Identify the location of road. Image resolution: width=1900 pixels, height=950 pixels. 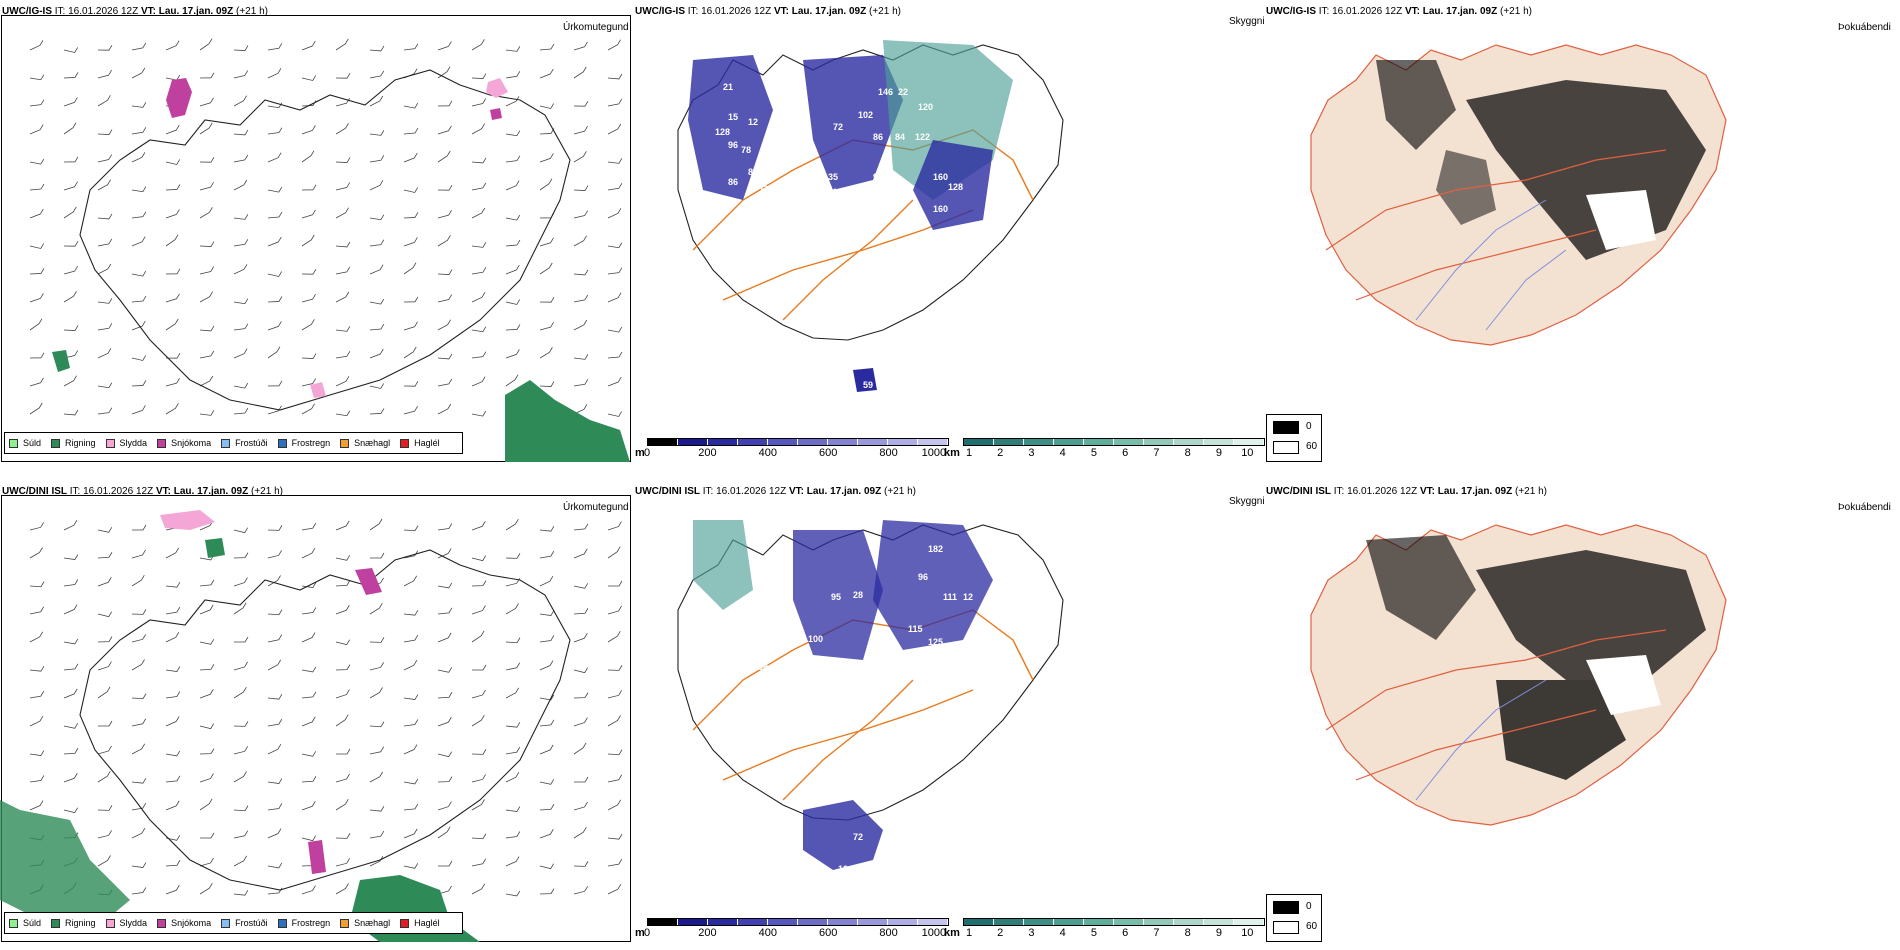
(1476, 745).